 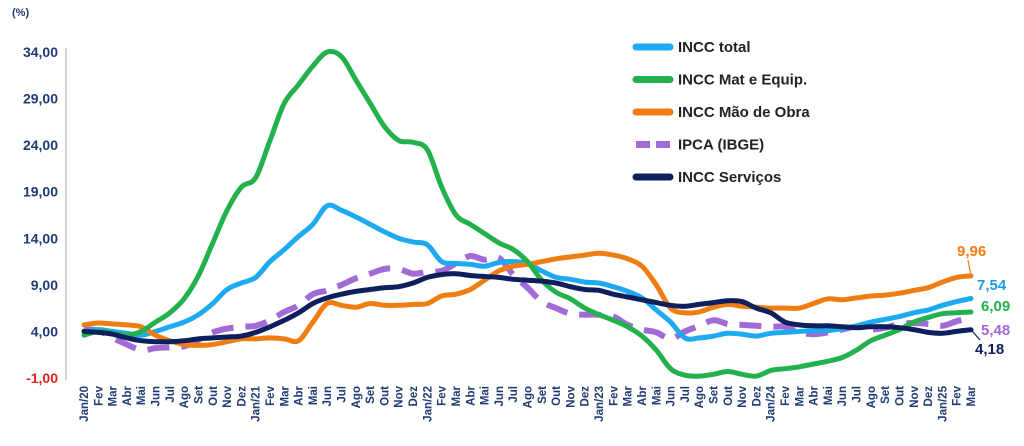 I want to click on end-labels: 7,54 6,09 9,96 5,48 4,18, so click(x=983, y=300).